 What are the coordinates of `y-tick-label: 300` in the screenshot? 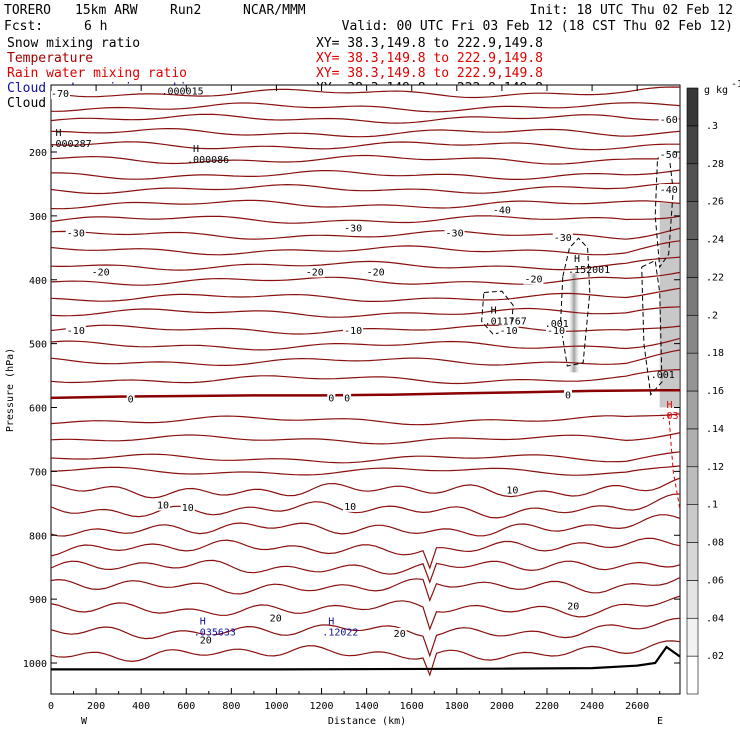 It's located at (38, 217).